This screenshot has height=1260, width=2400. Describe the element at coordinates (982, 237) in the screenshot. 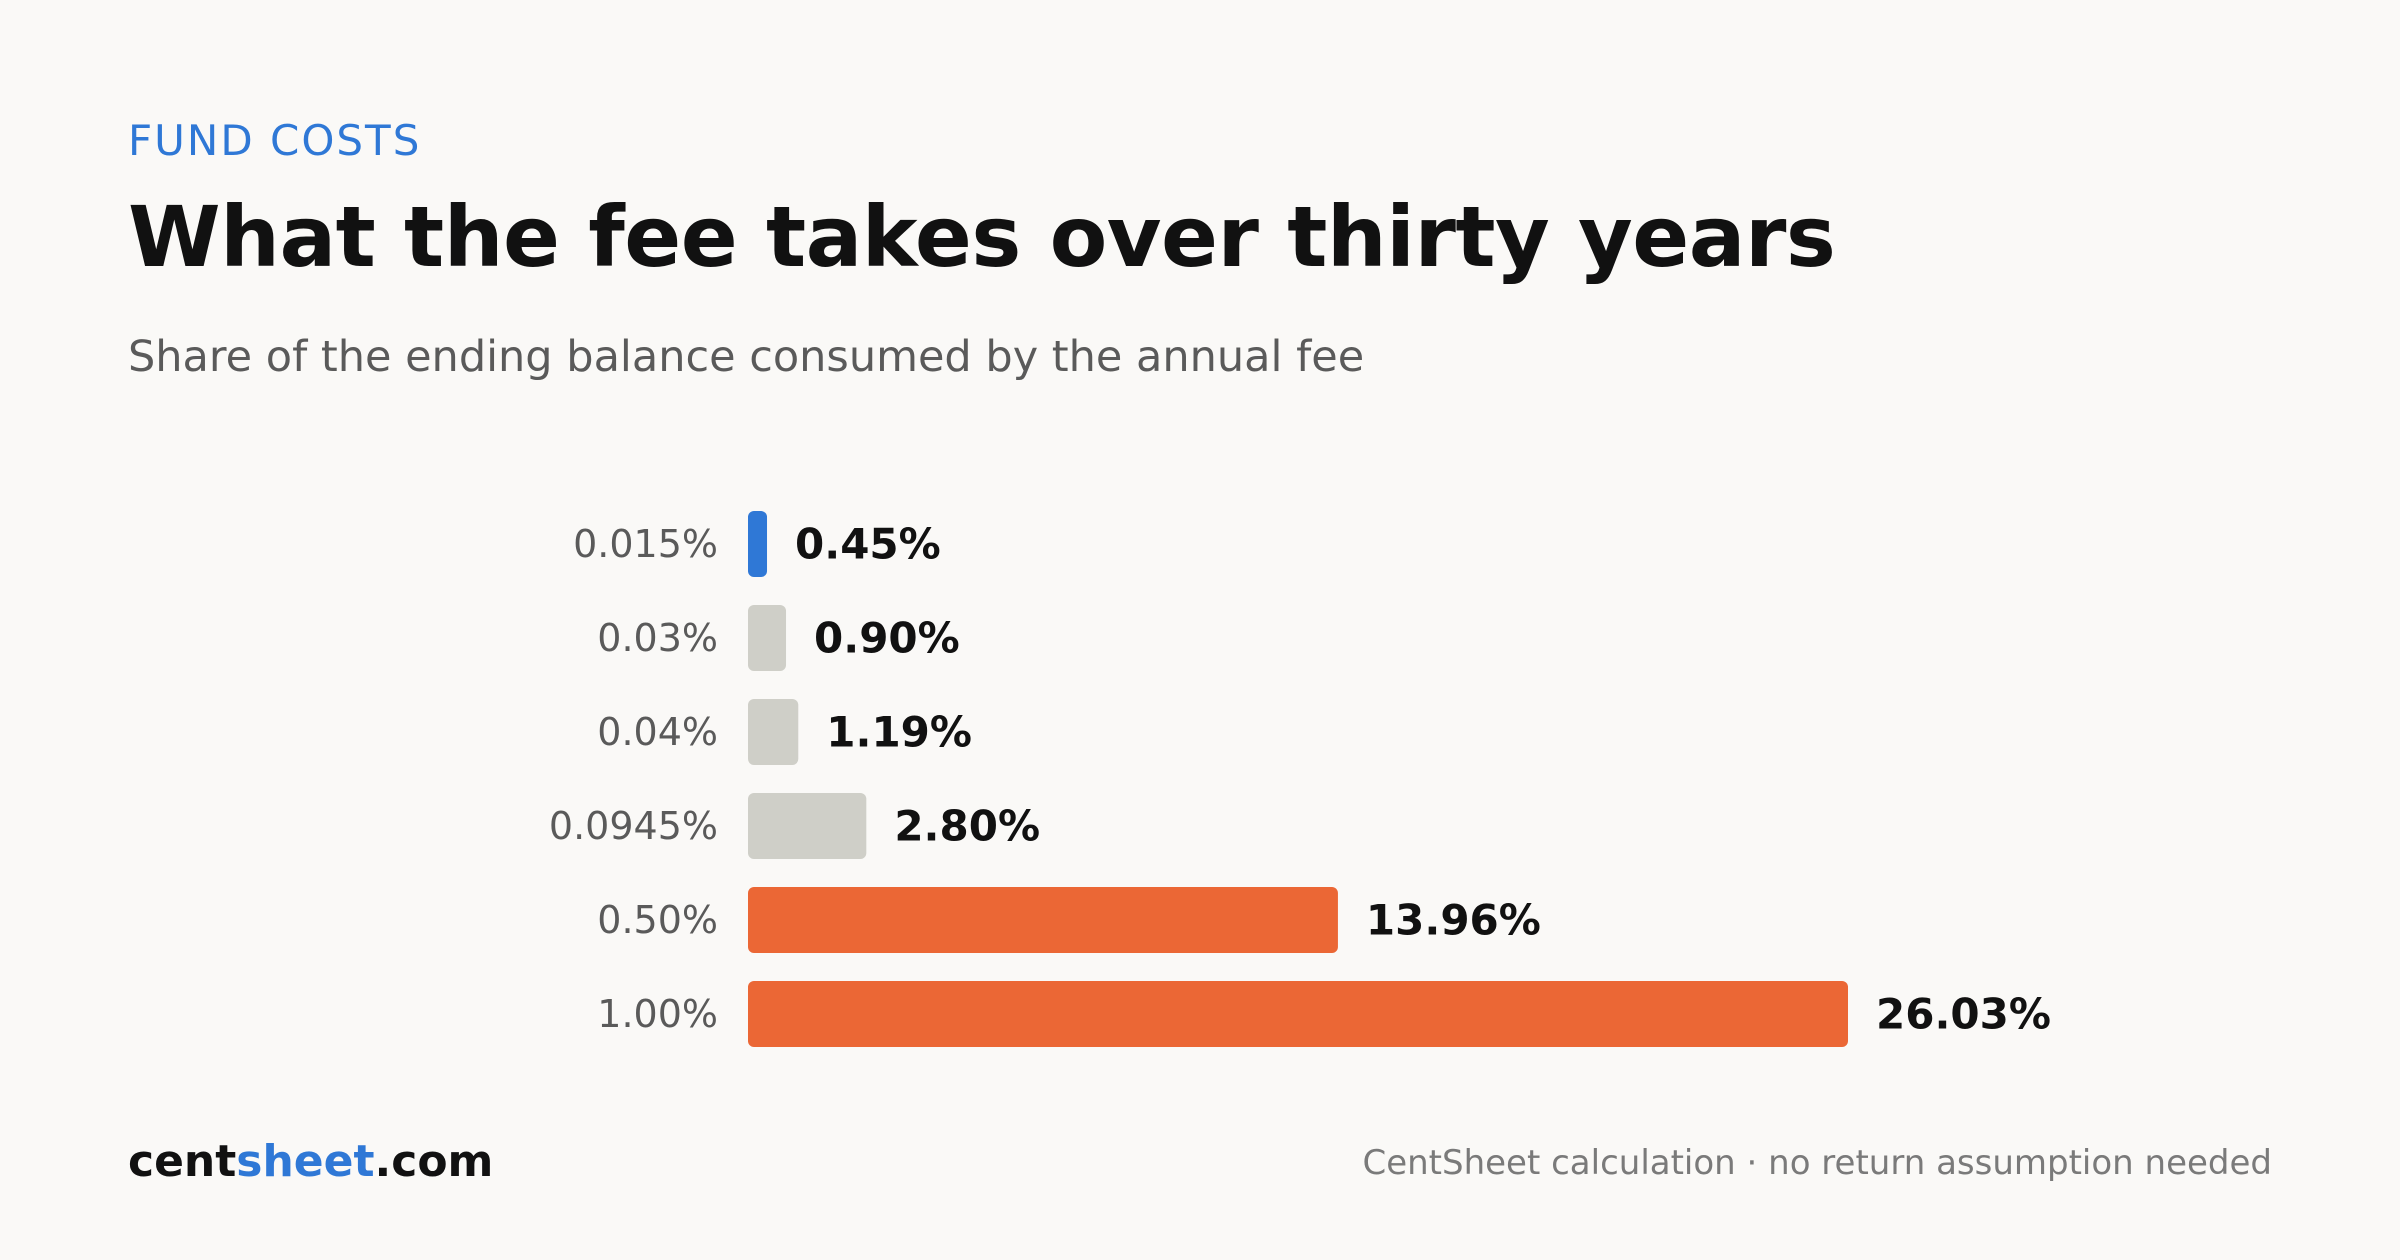

I see `chart-title: What the fee takes over thirty years` at that location.